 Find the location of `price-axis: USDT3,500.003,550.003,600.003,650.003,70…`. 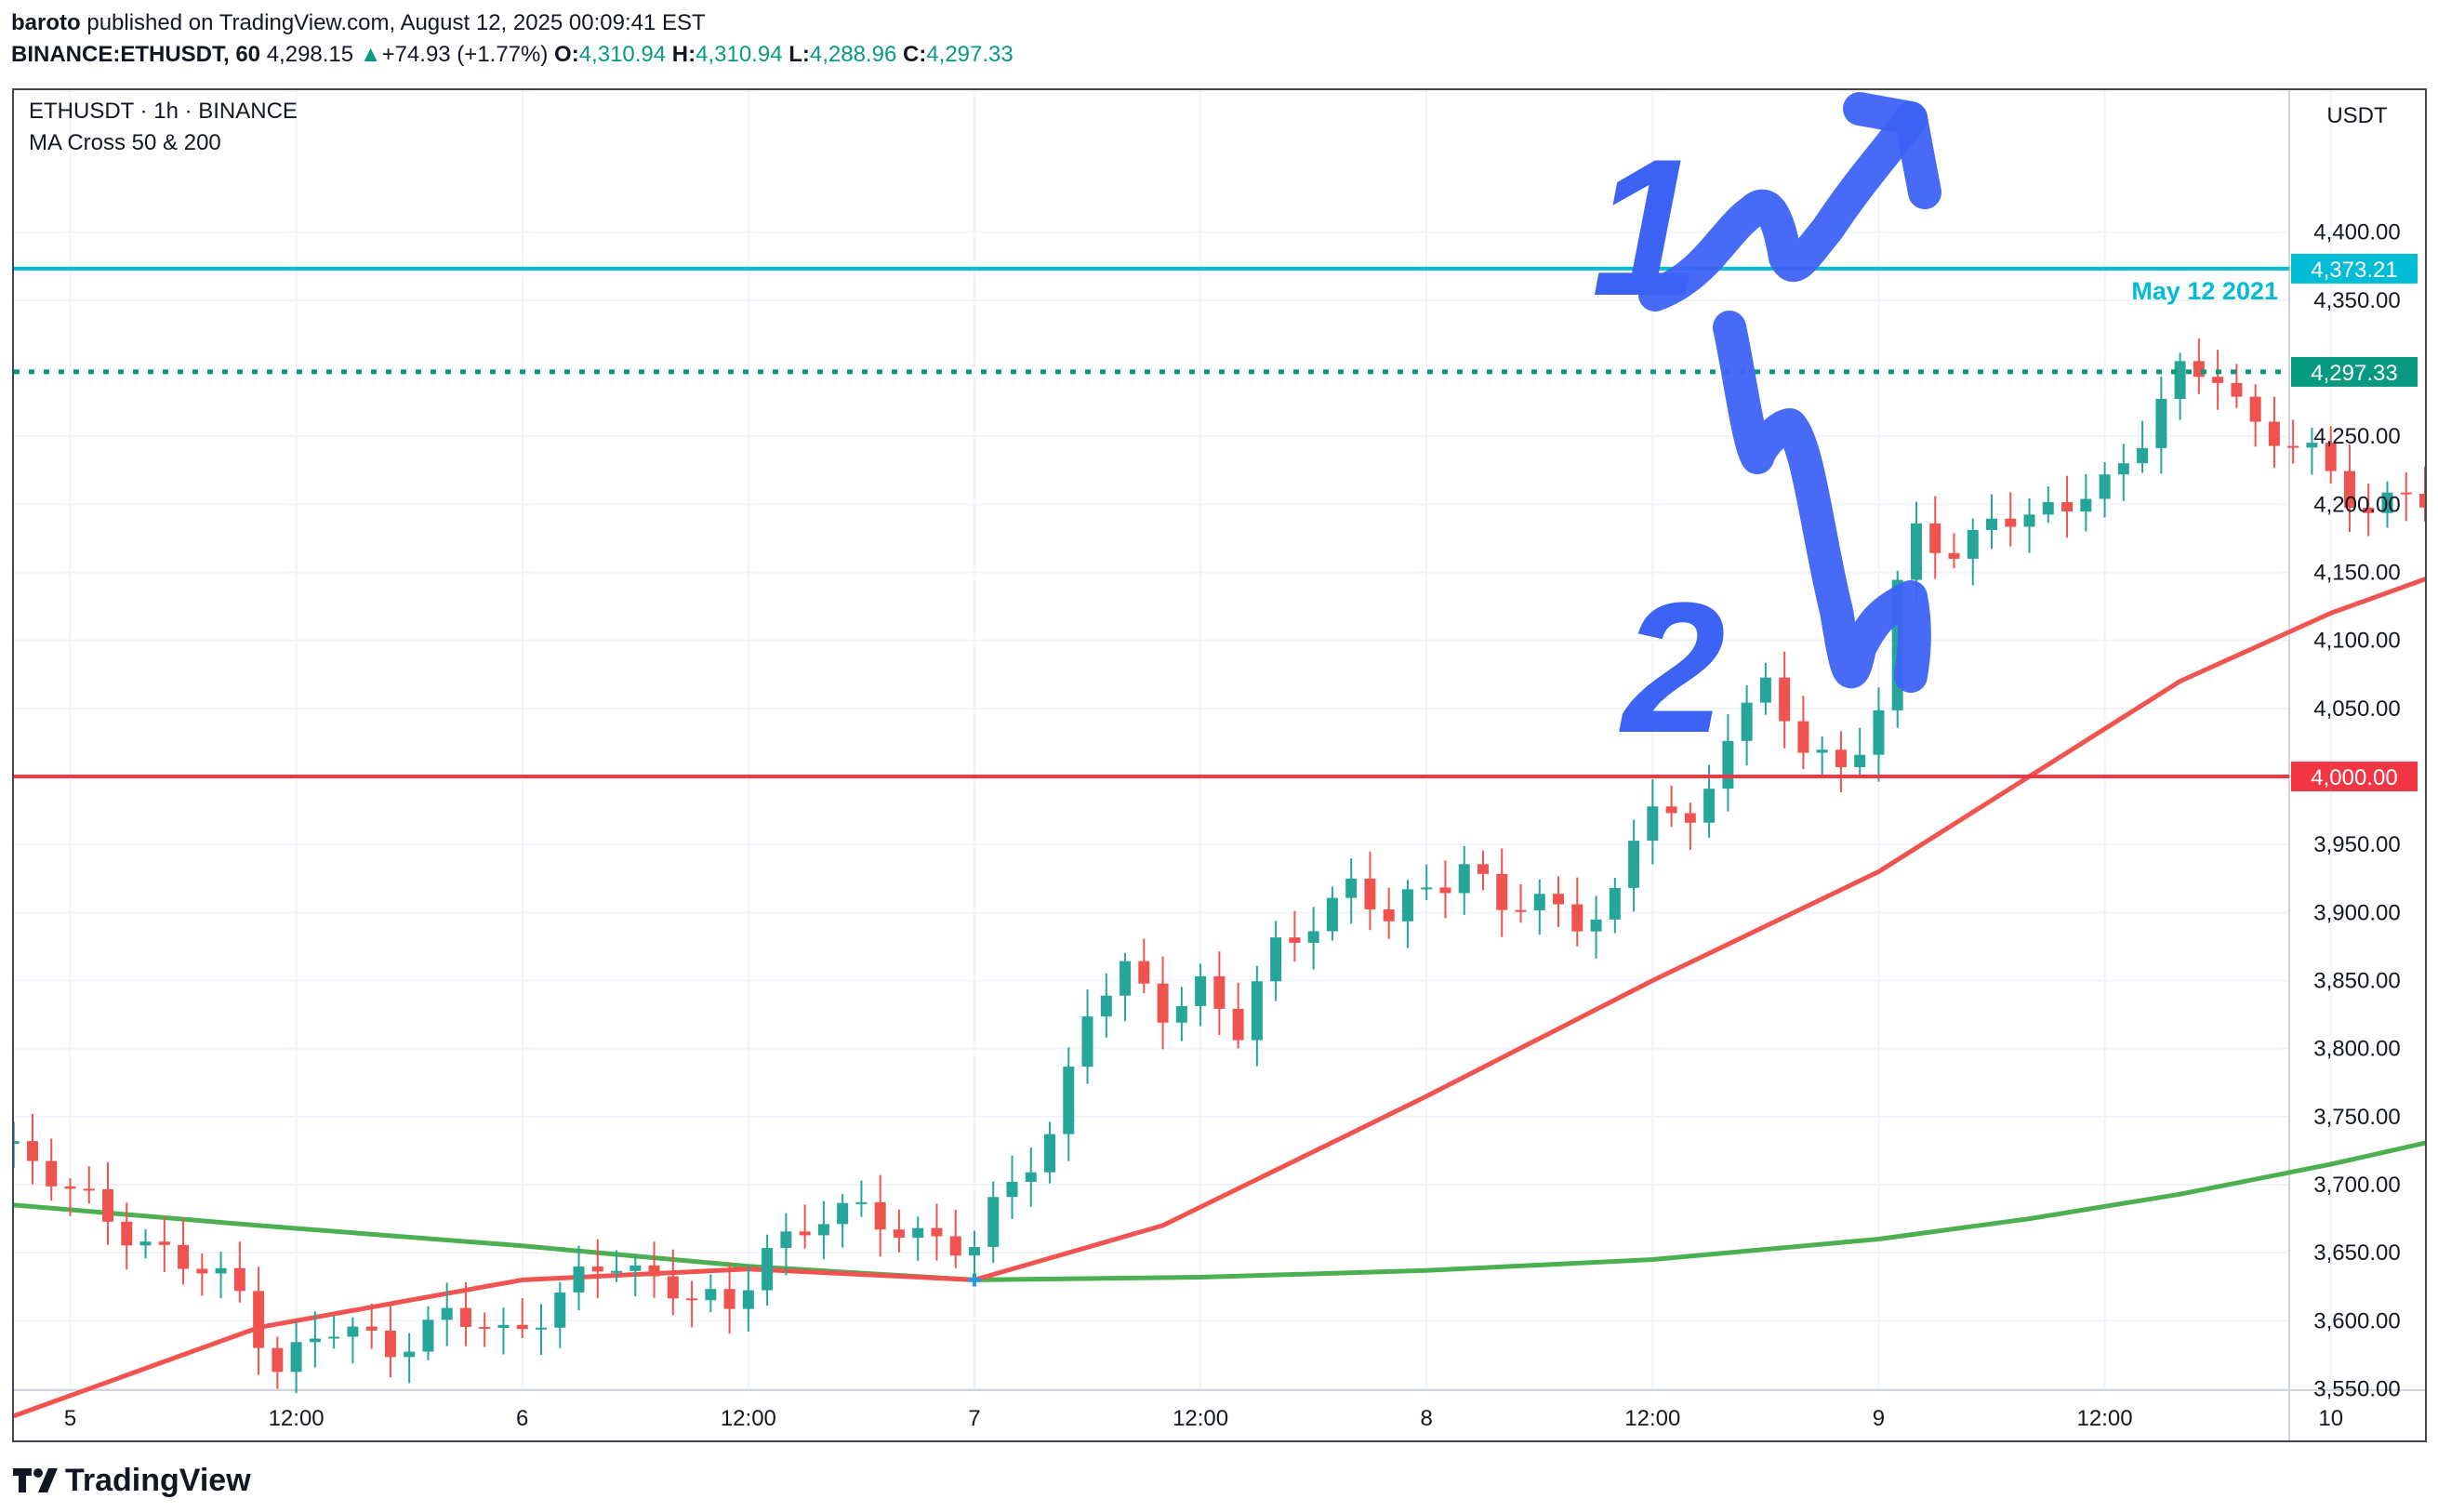

price-axis: USDT3,500.003,550.003,600.003,650.003,70… is located at coordinates (2356, 752).